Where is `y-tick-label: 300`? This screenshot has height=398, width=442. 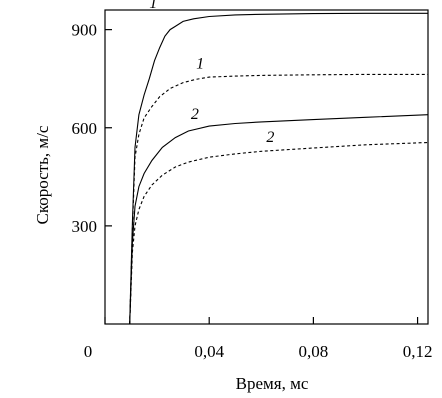 y-tick-label: 300 is located at coordinates (85, 226).